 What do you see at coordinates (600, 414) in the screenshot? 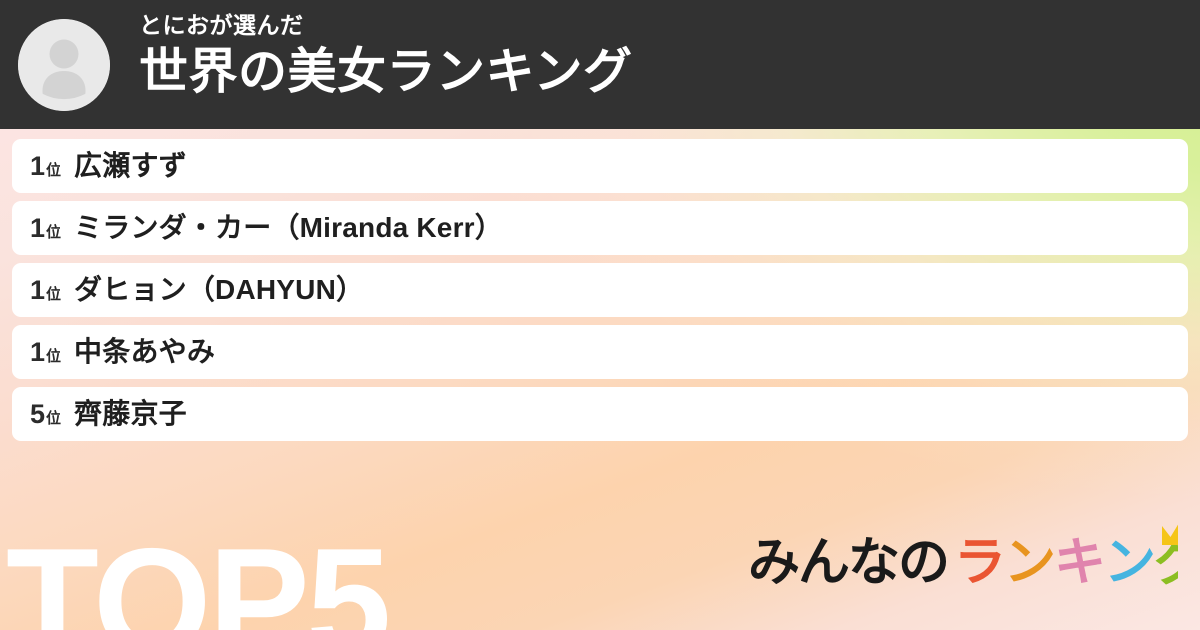
I see `list-item: 5 位 齊藤京子` at bounding box center [600, 414].